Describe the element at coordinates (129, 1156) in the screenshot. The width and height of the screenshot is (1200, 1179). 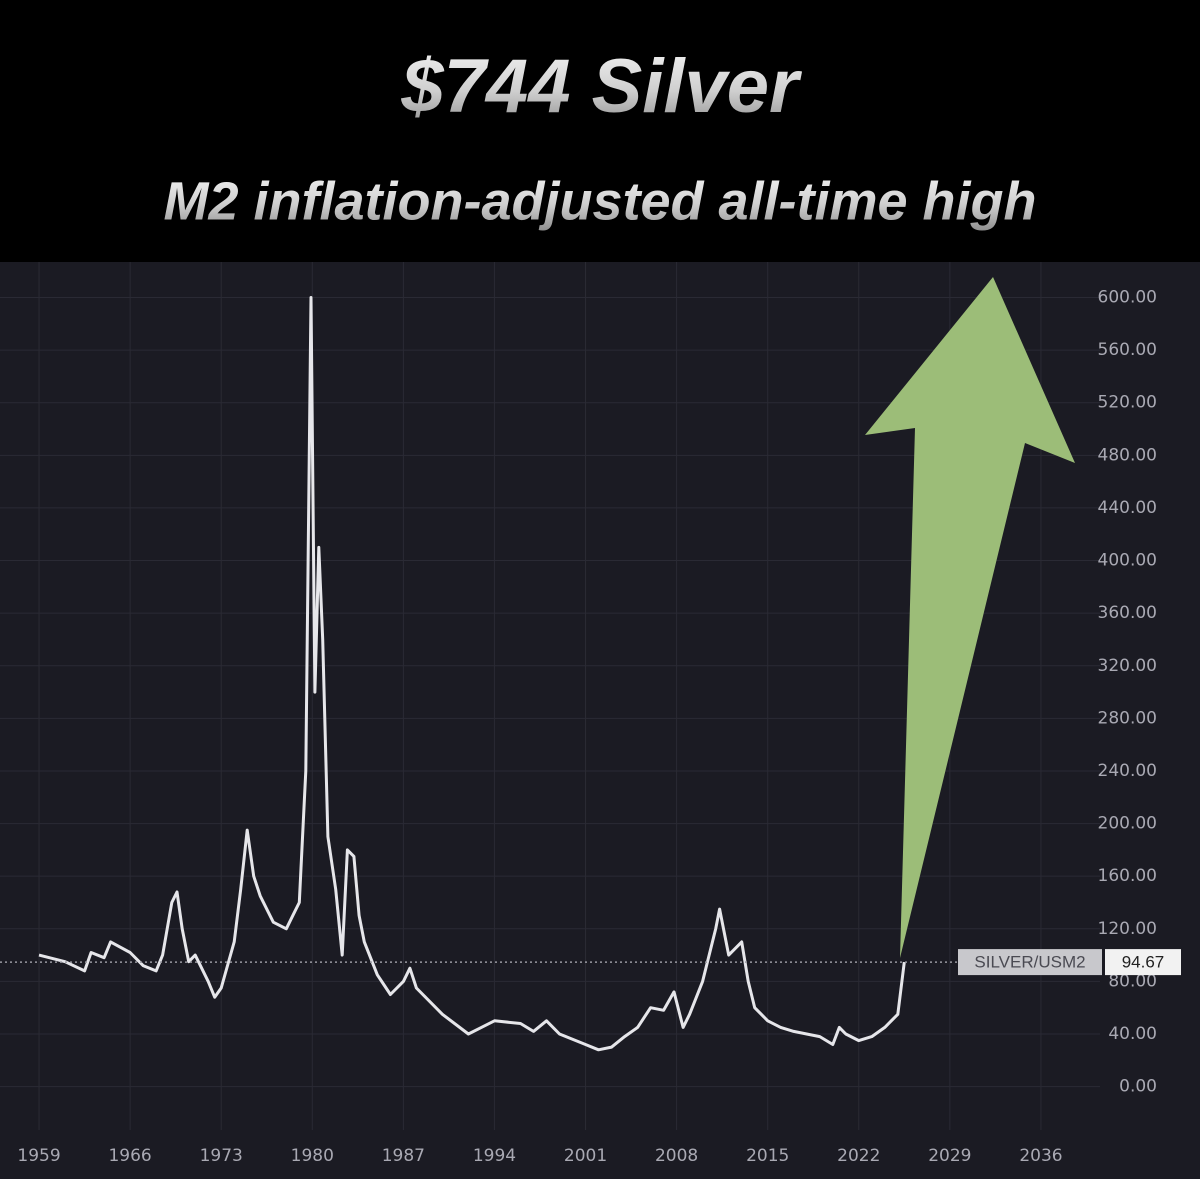
I see `x-tick-label: 1966` at that location.